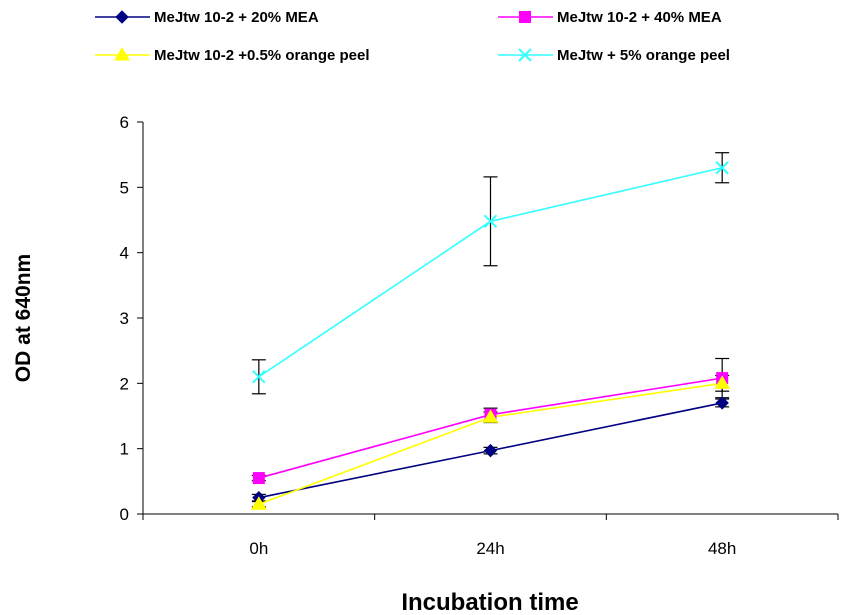 Image resolution: width=867 pixels, height=615 pixels. I want to click on legend-label-3: MeJtw 10-2 +0.5% orange peel, so click(262, 55).